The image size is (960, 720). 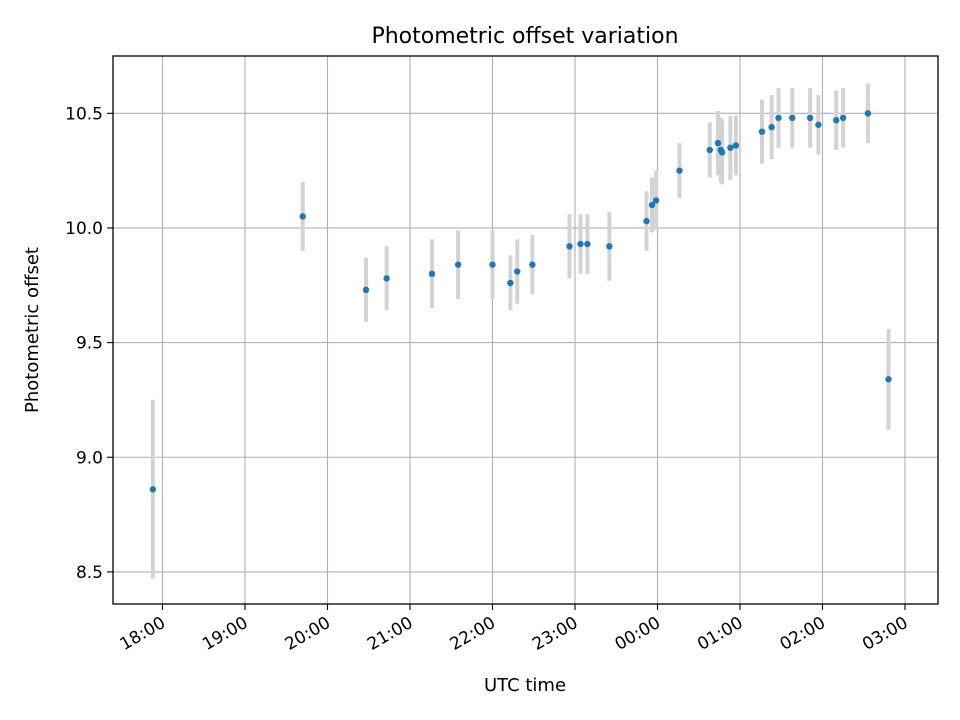 What do you see at coordinates (32, 330) in the screenshot?
I see `y-axis-label: Photometric offset` at bounding box center [32, 330].